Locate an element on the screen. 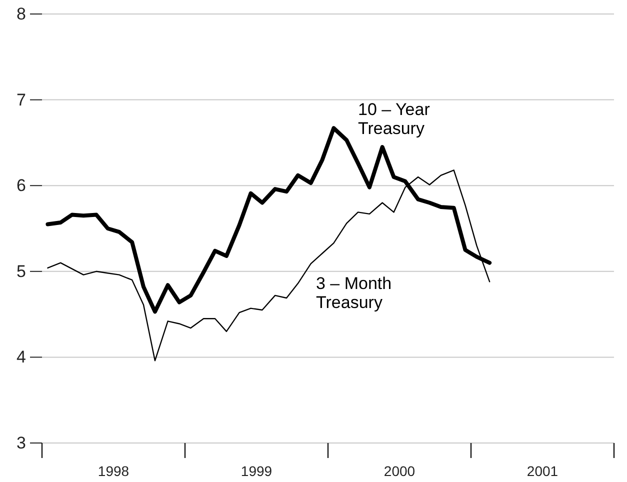 The height and width of the screenshot is (482, 627). x-tick-label: 1999 is located at coordinates (256, 471).